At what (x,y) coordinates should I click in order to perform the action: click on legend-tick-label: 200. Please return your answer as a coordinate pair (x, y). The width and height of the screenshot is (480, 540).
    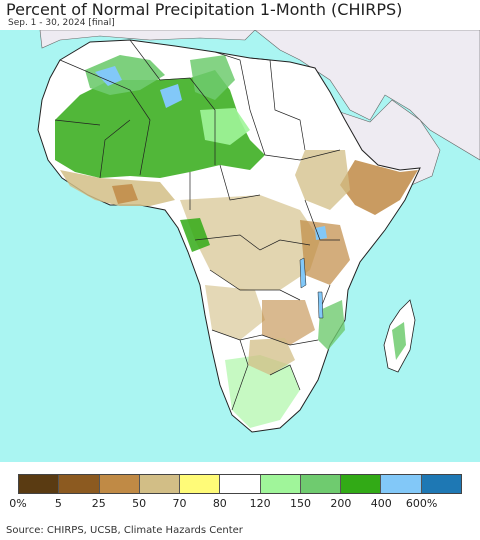
    Looking at the image, I should click on (341, 503).